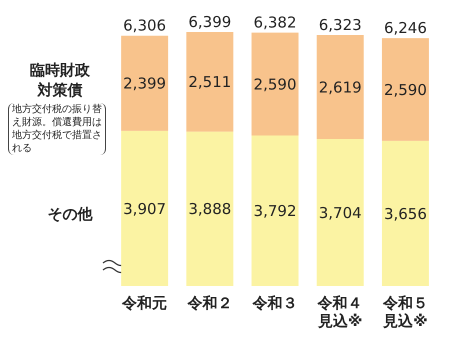 This screenshot has width=450, height=344. I want to click on text: 臨時財政対策債, so click(60, 80).